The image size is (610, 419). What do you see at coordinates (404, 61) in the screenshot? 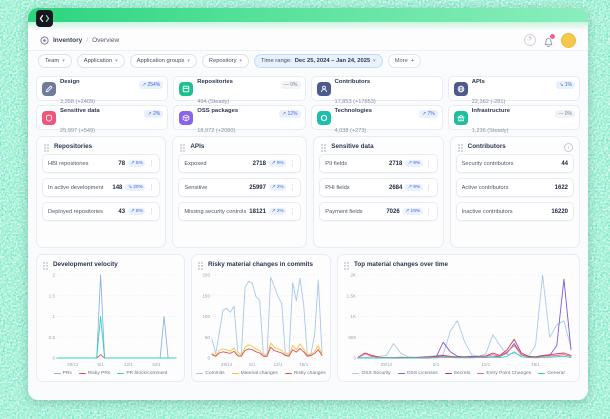
I see `filter-more-button: More +` at bounding box center [404, 61].